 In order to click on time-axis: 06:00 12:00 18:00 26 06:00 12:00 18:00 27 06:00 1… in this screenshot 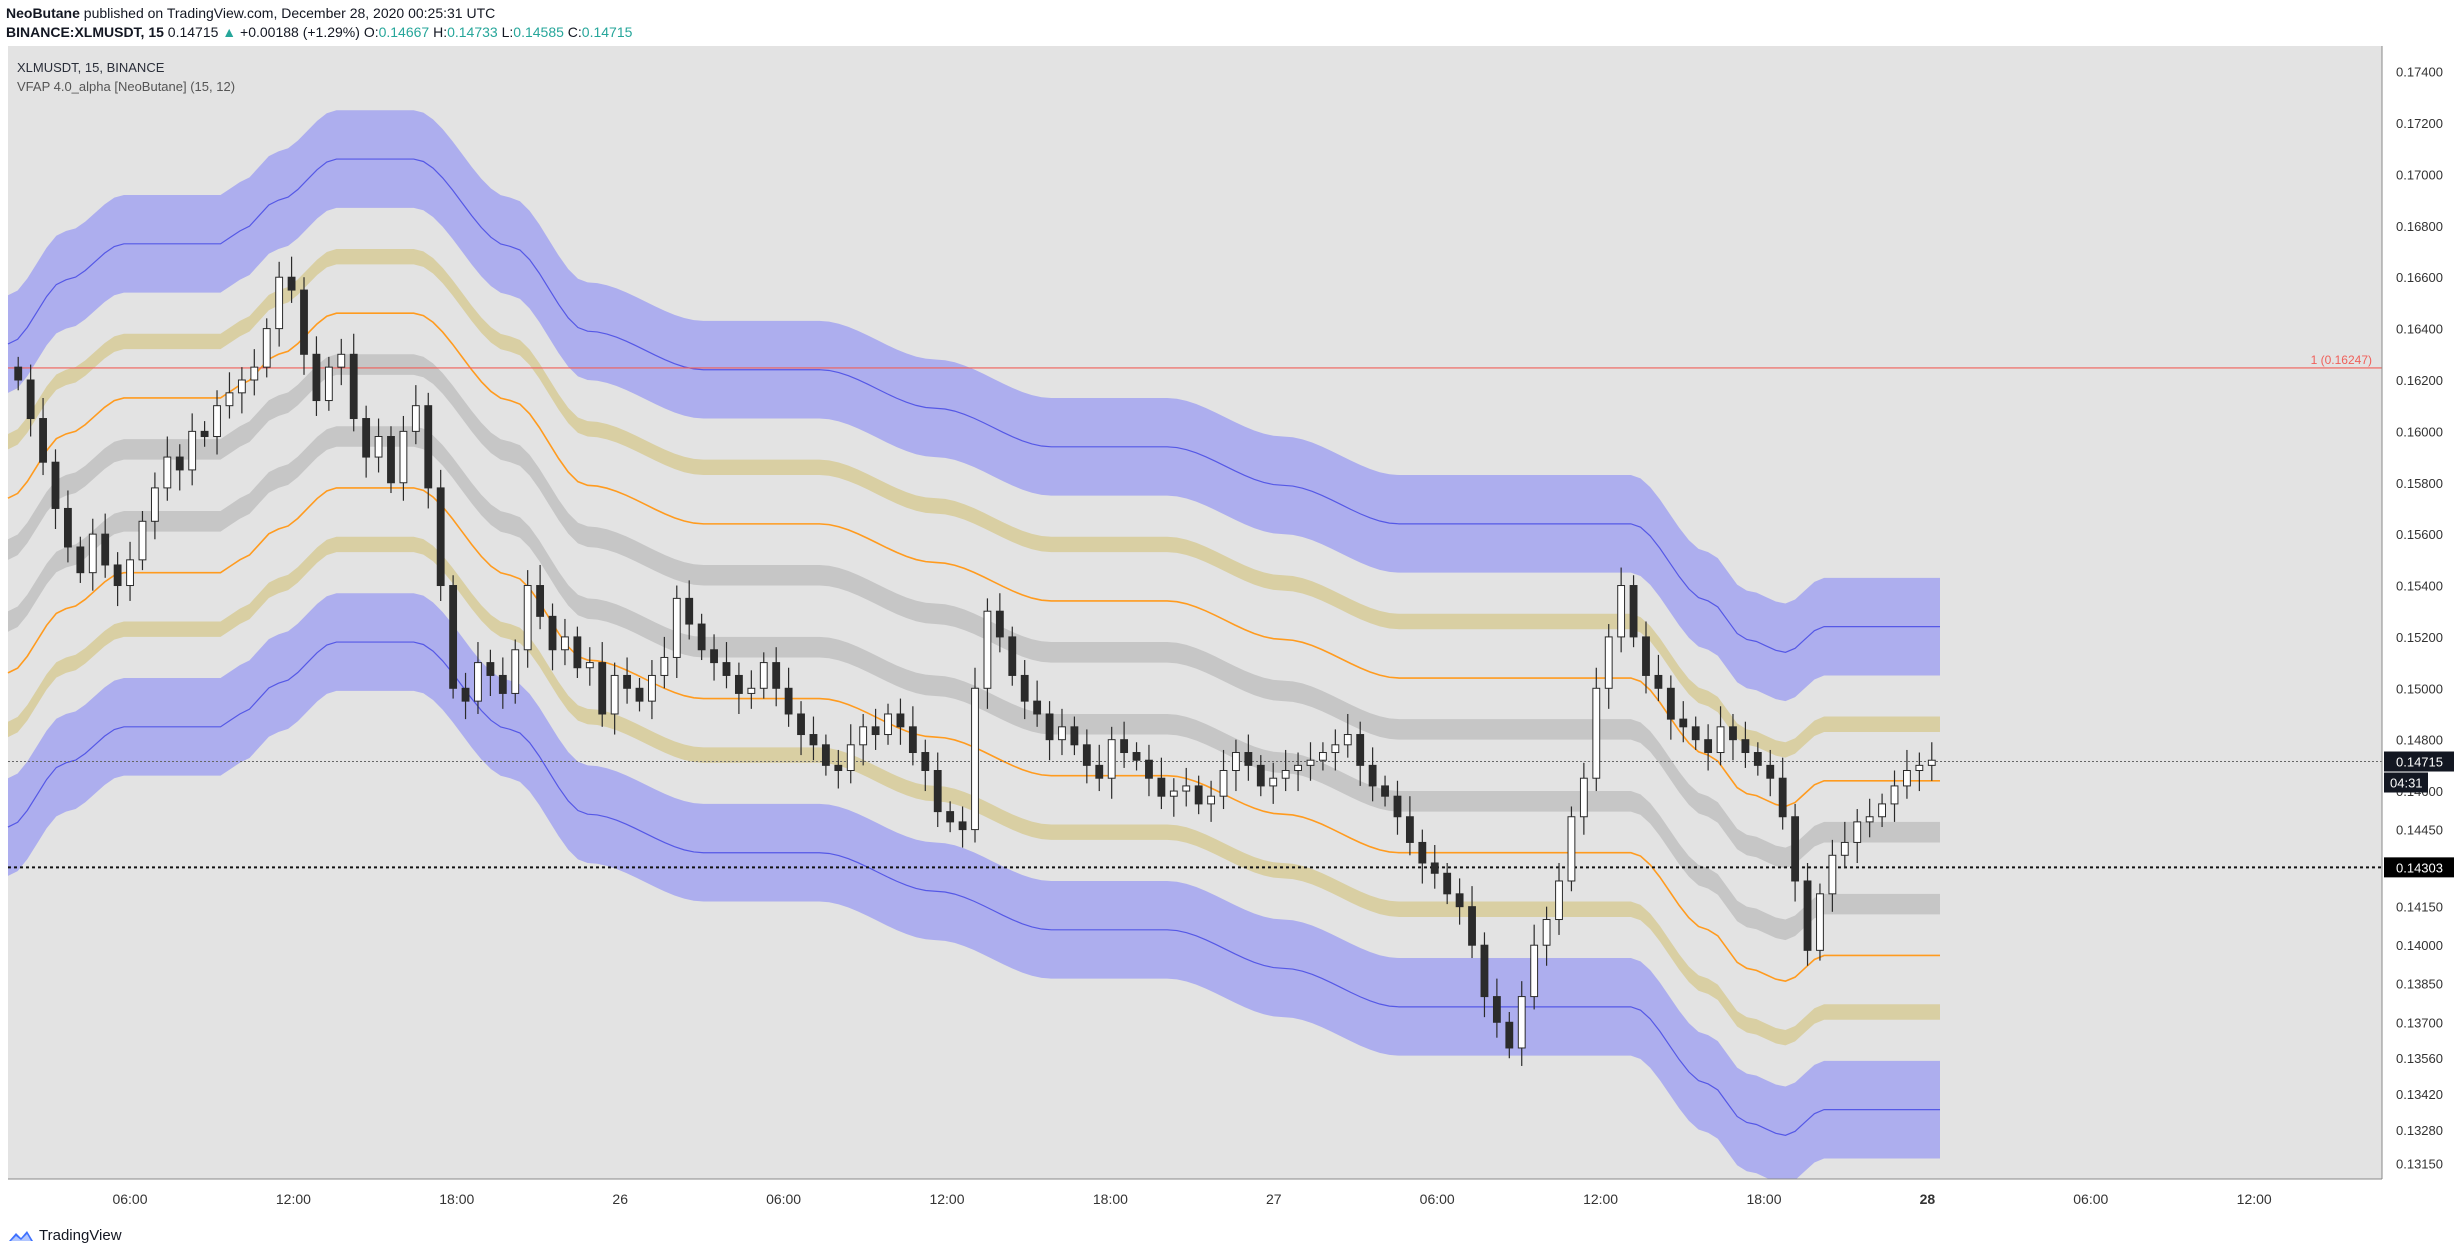, I will do `click(1191, 1199)`.